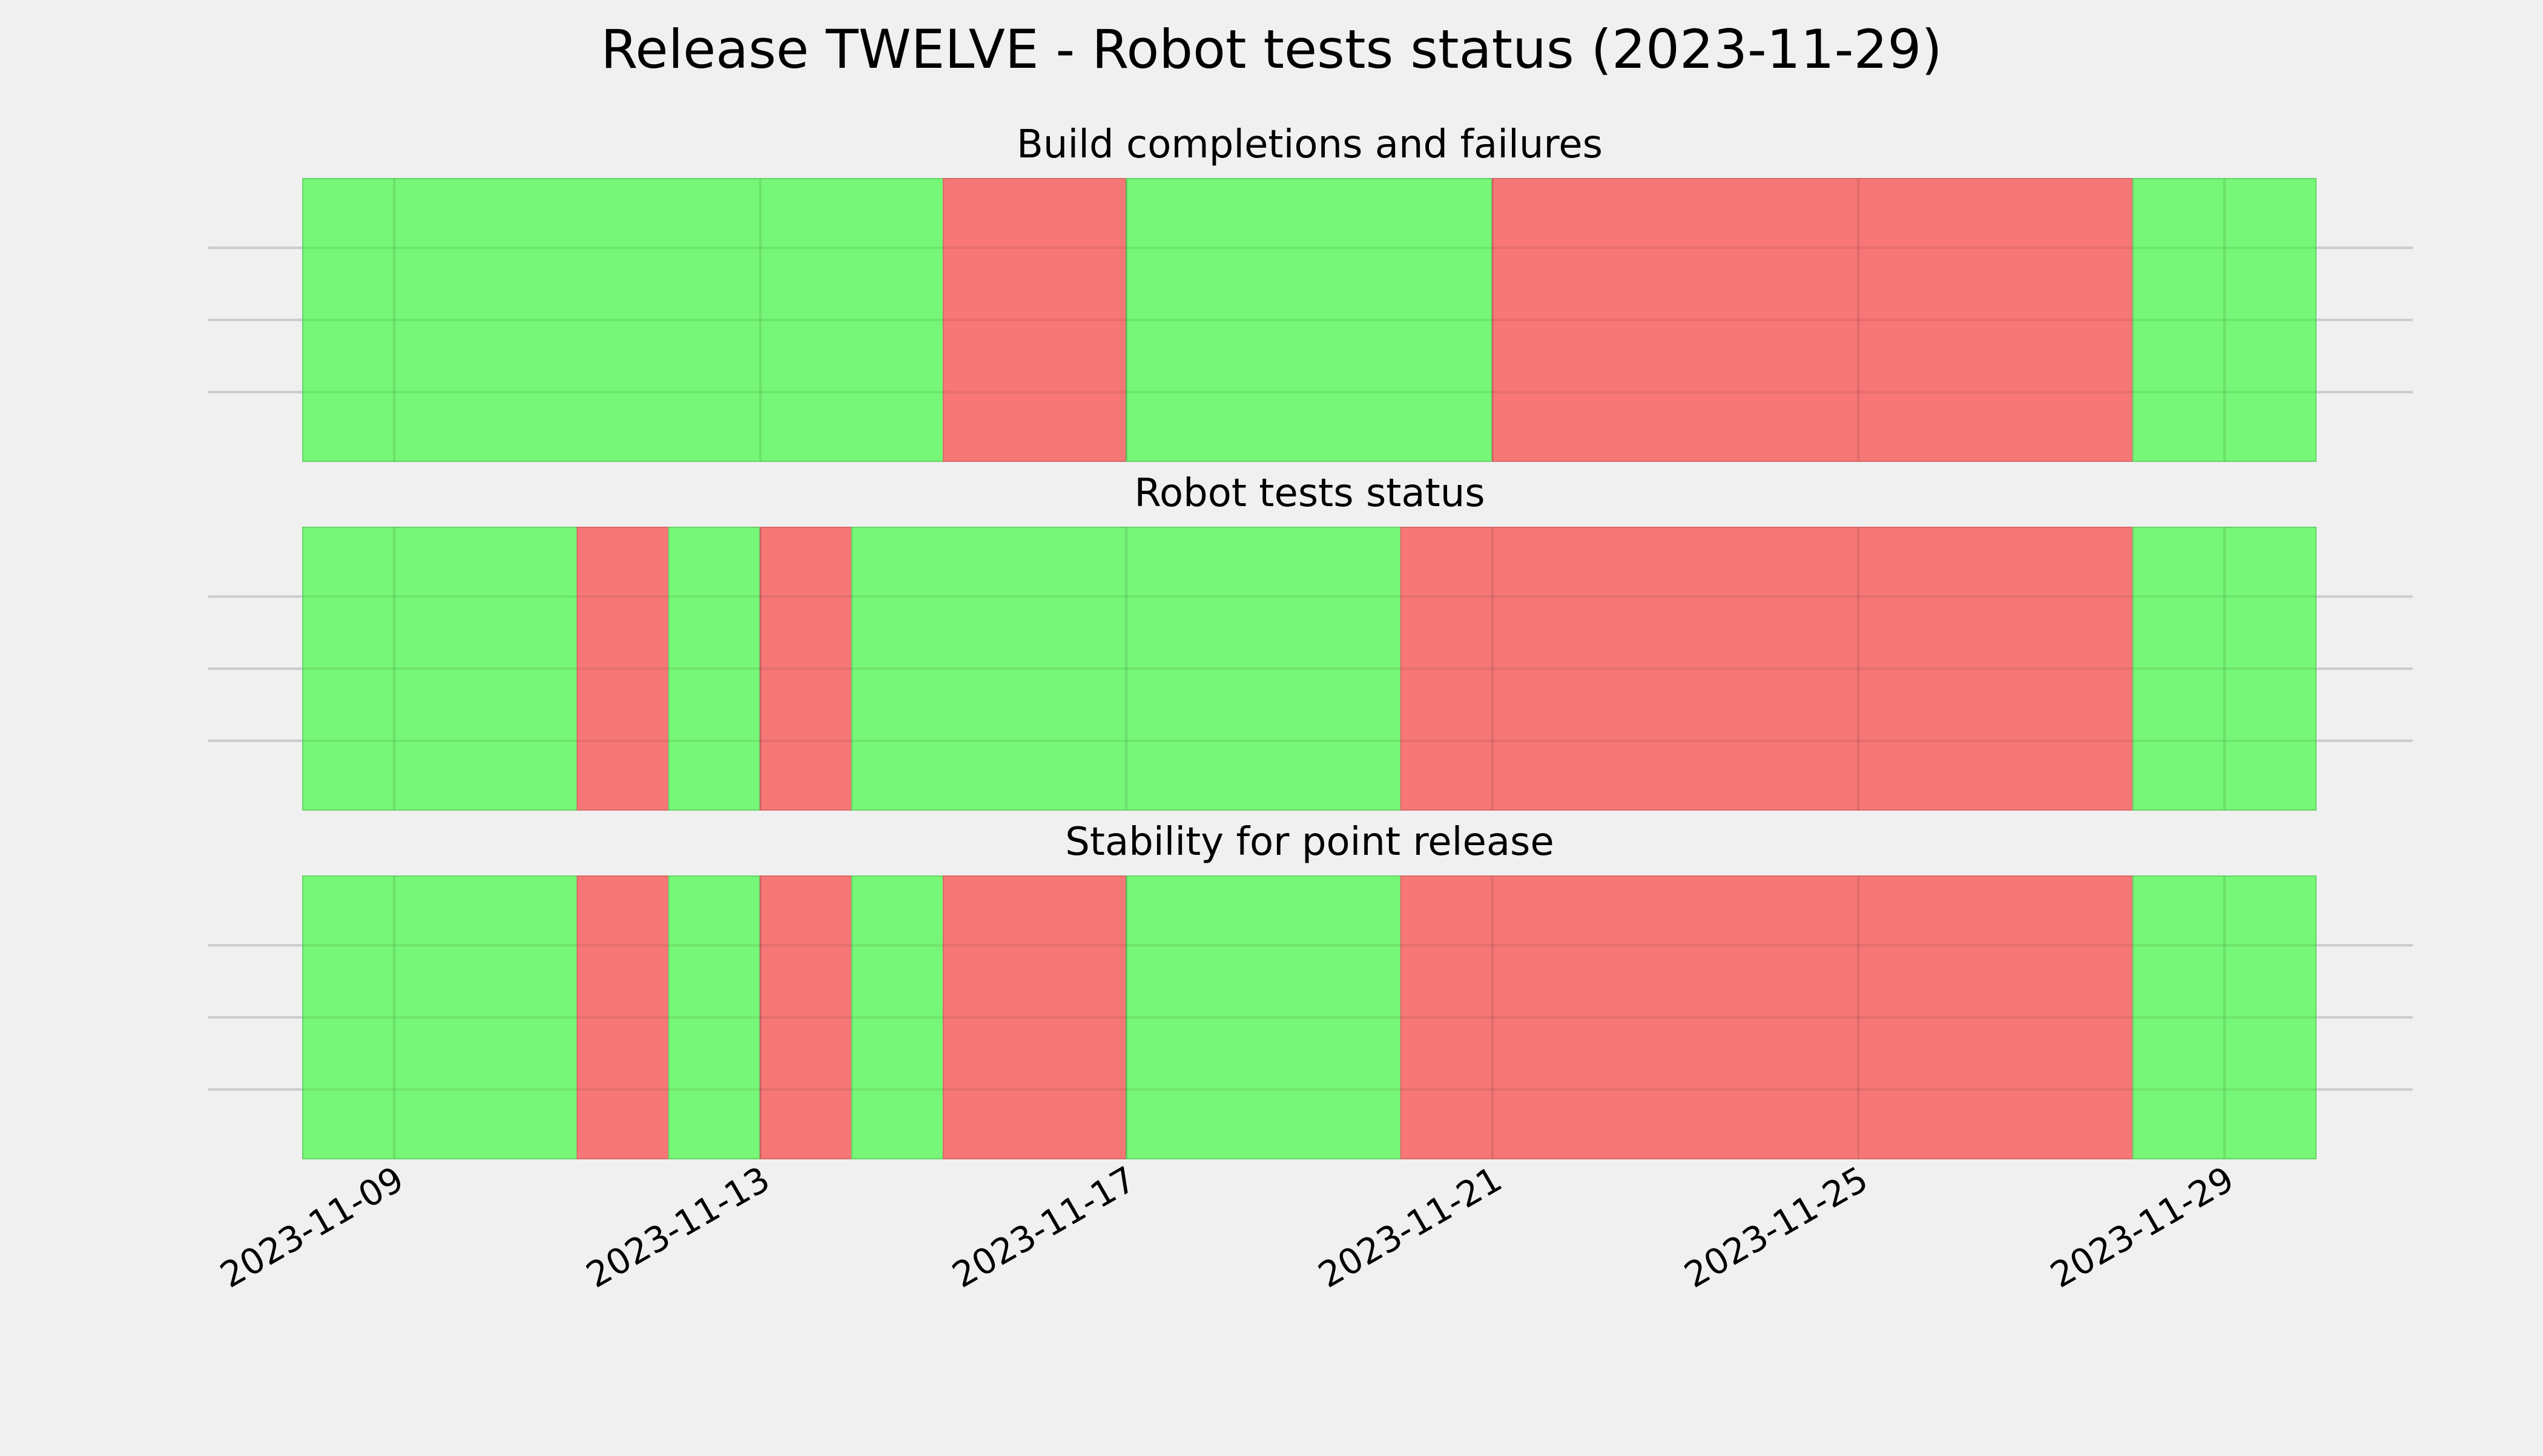  What do you see at coordinates (1776, 1227) in the screenshot?
I see `x-tick-label: 2023-11-25` at bounding box center [1776, 1227].